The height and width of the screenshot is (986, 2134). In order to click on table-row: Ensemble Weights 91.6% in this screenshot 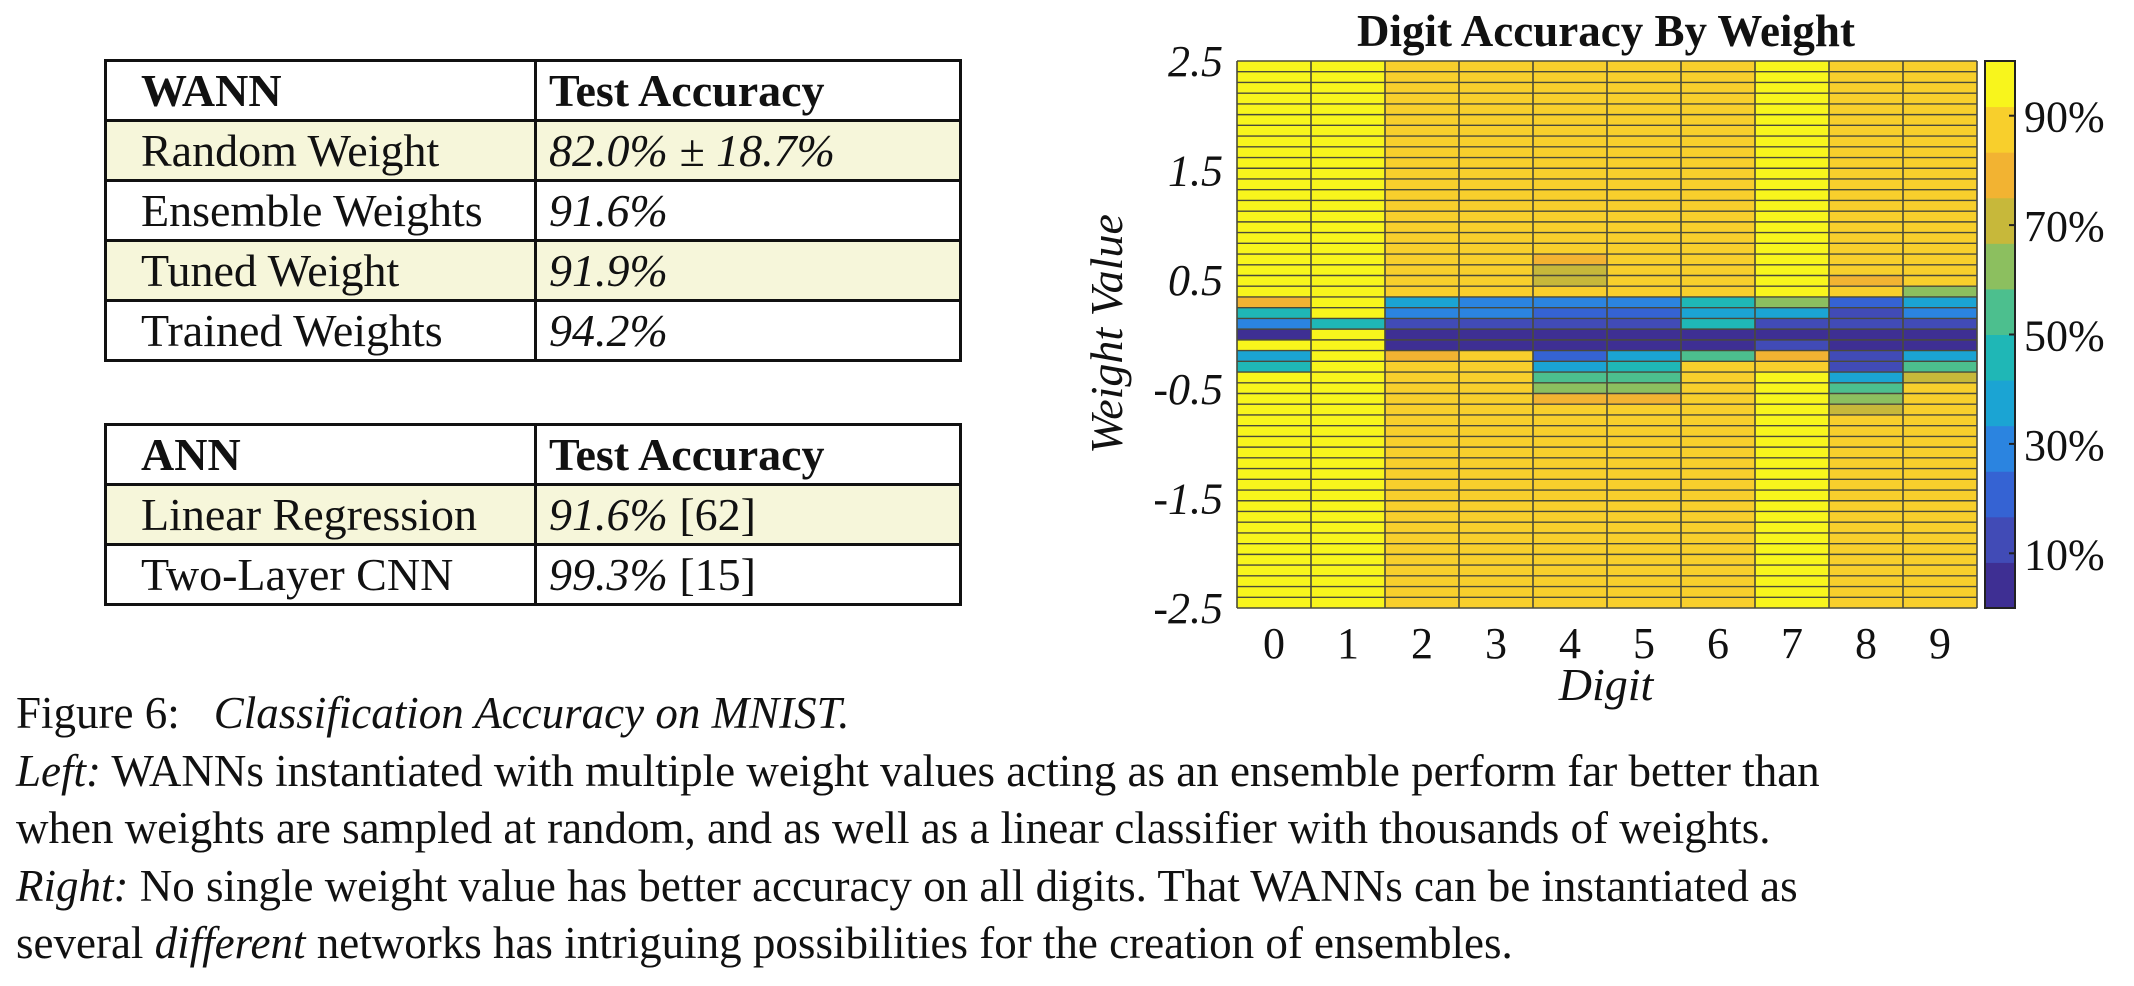, I will do `click(533, 210)`.